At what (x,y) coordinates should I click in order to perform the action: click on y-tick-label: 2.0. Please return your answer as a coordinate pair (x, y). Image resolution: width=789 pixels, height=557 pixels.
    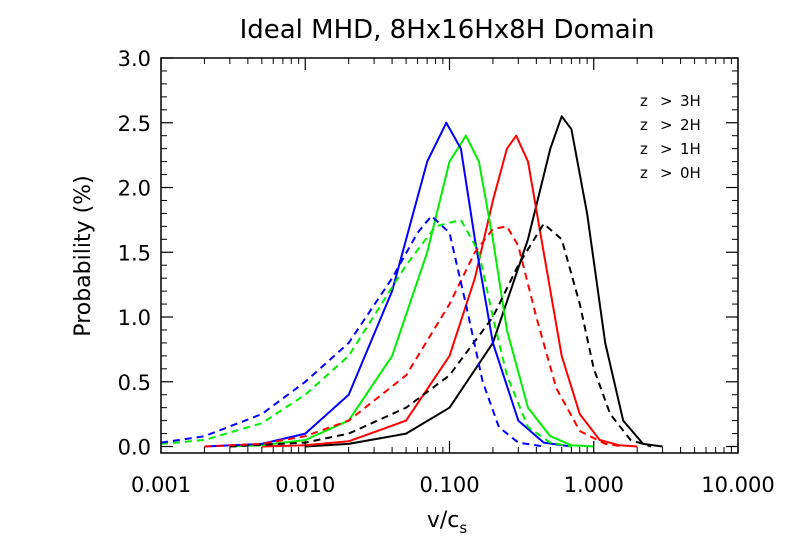
    Looking at the image, I should click on (134, 189).